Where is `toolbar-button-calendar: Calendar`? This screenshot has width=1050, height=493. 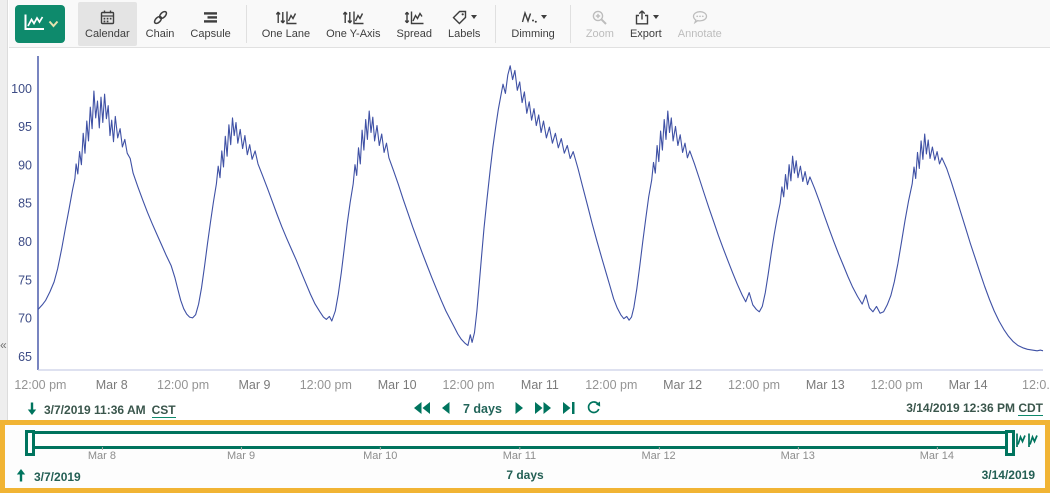
toolbar-button-calendar: Calendar is located at coordinates (107, 23).